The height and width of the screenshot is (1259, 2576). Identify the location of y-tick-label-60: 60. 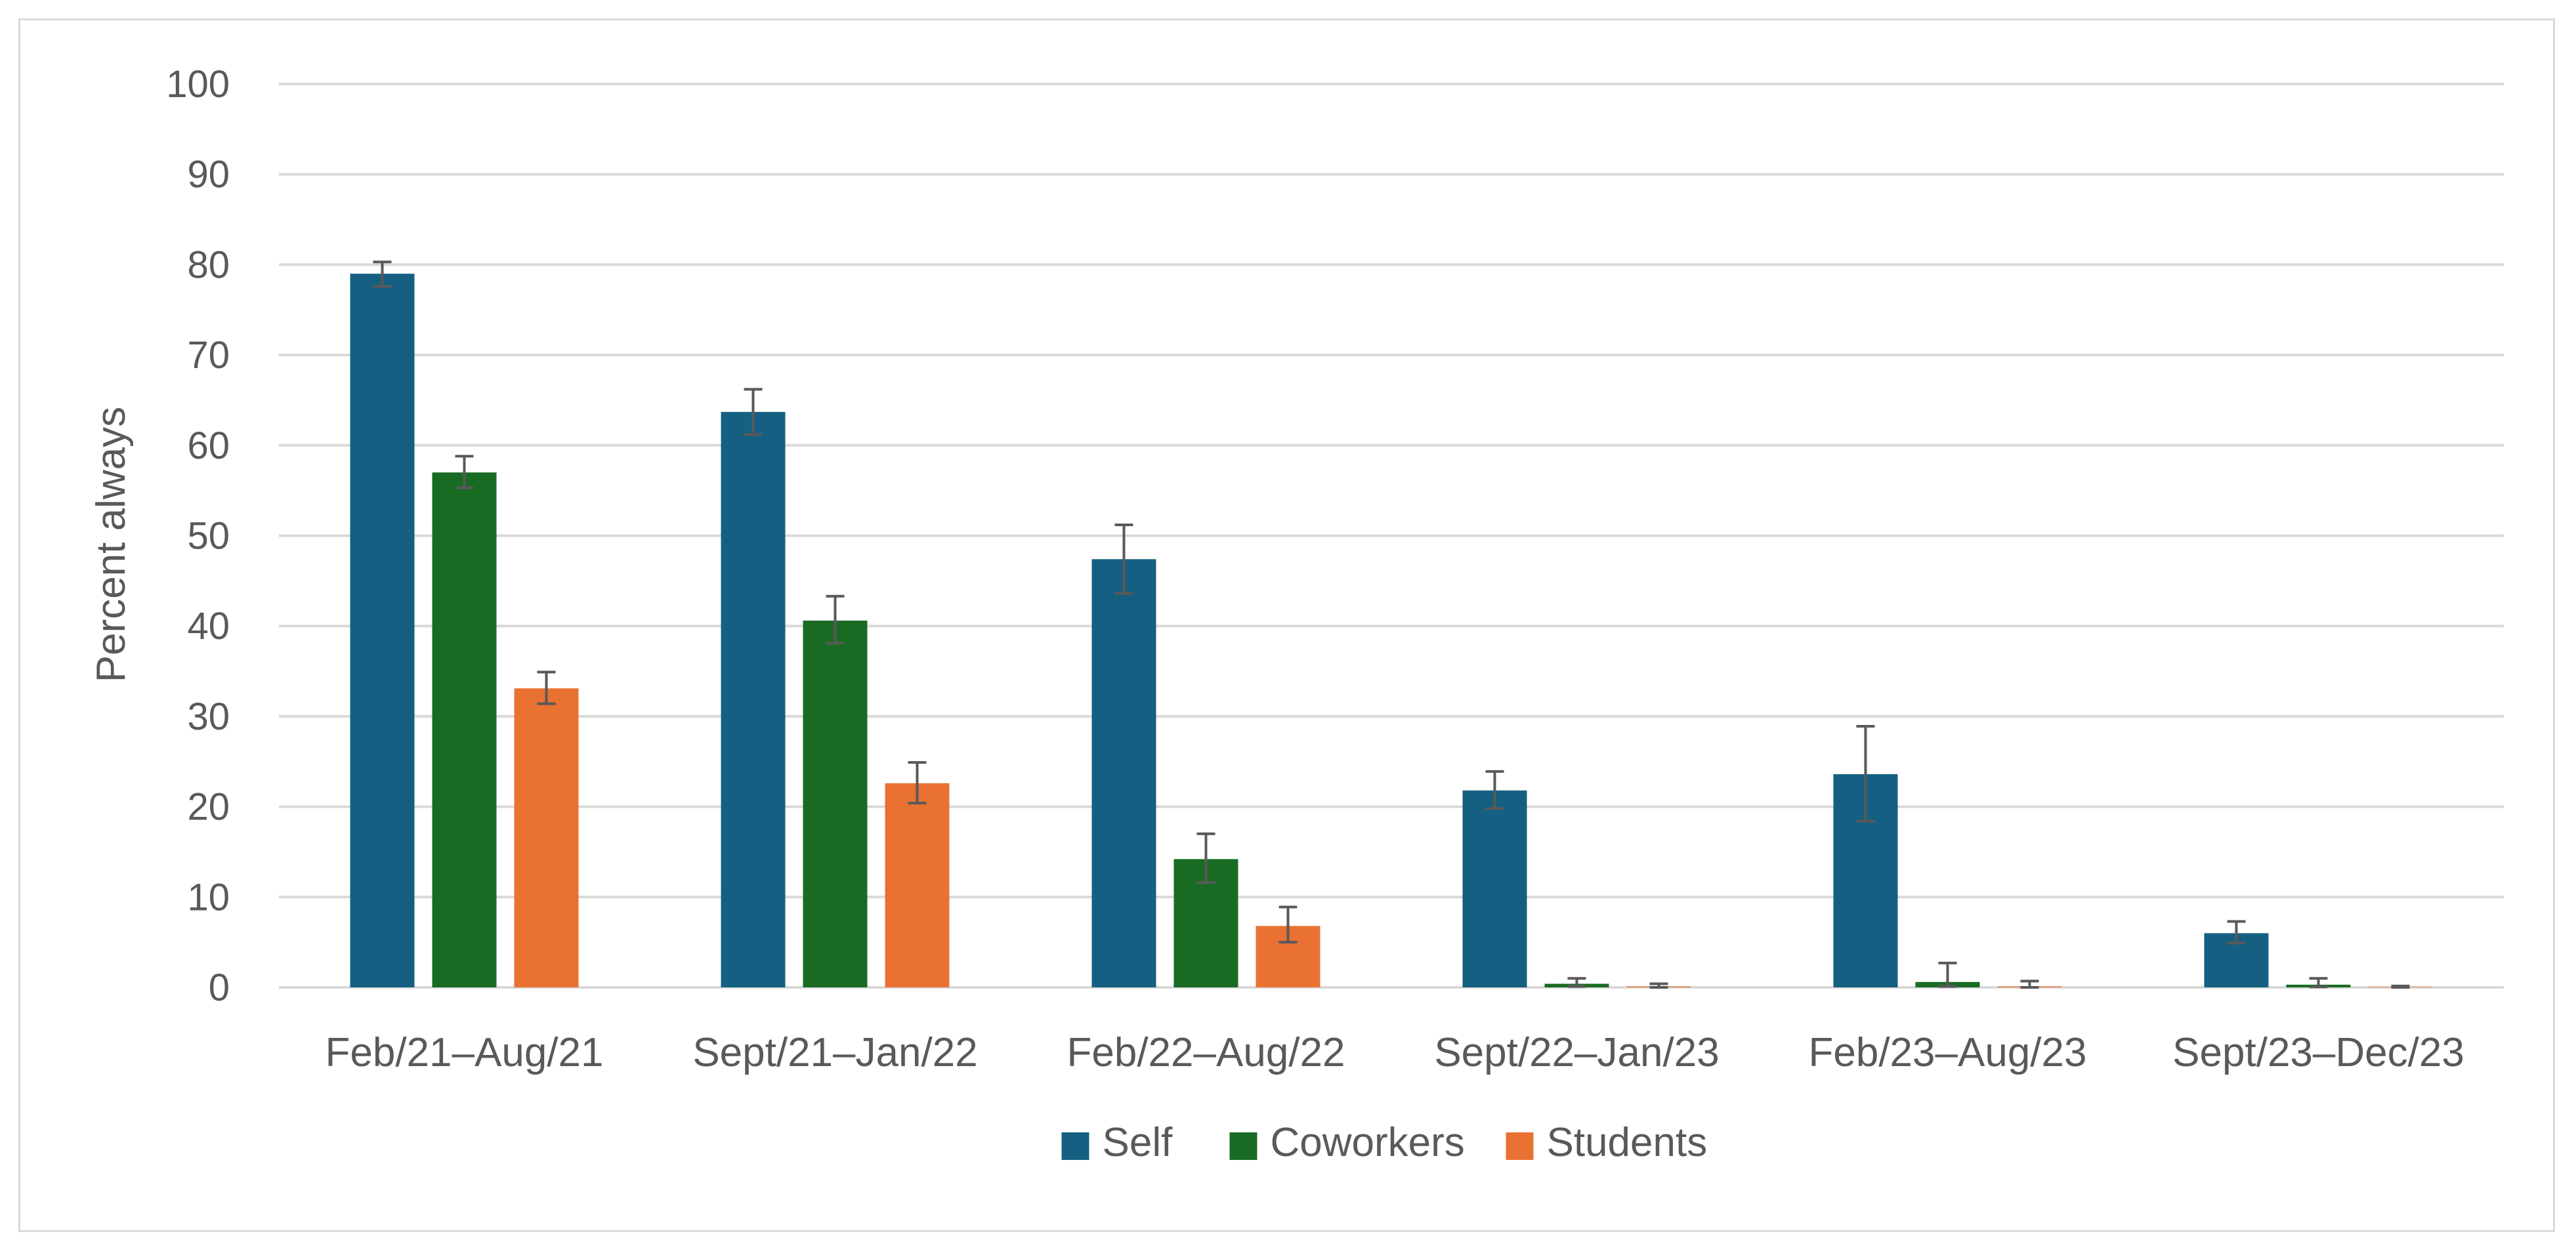
(208, 446).